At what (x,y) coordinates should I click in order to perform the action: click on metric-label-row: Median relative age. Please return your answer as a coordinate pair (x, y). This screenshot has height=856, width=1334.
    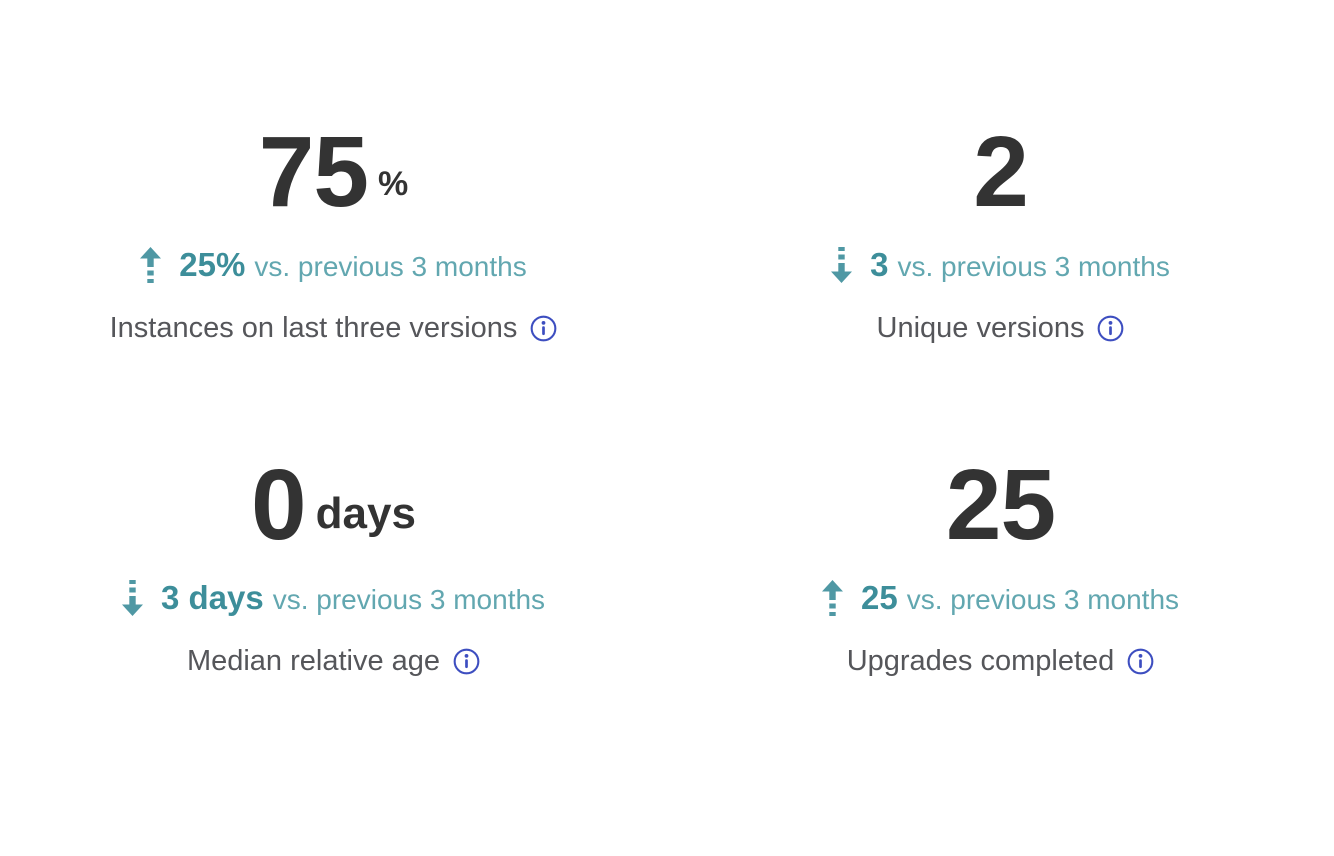
    Looking at the image, I should click on (333, 661).